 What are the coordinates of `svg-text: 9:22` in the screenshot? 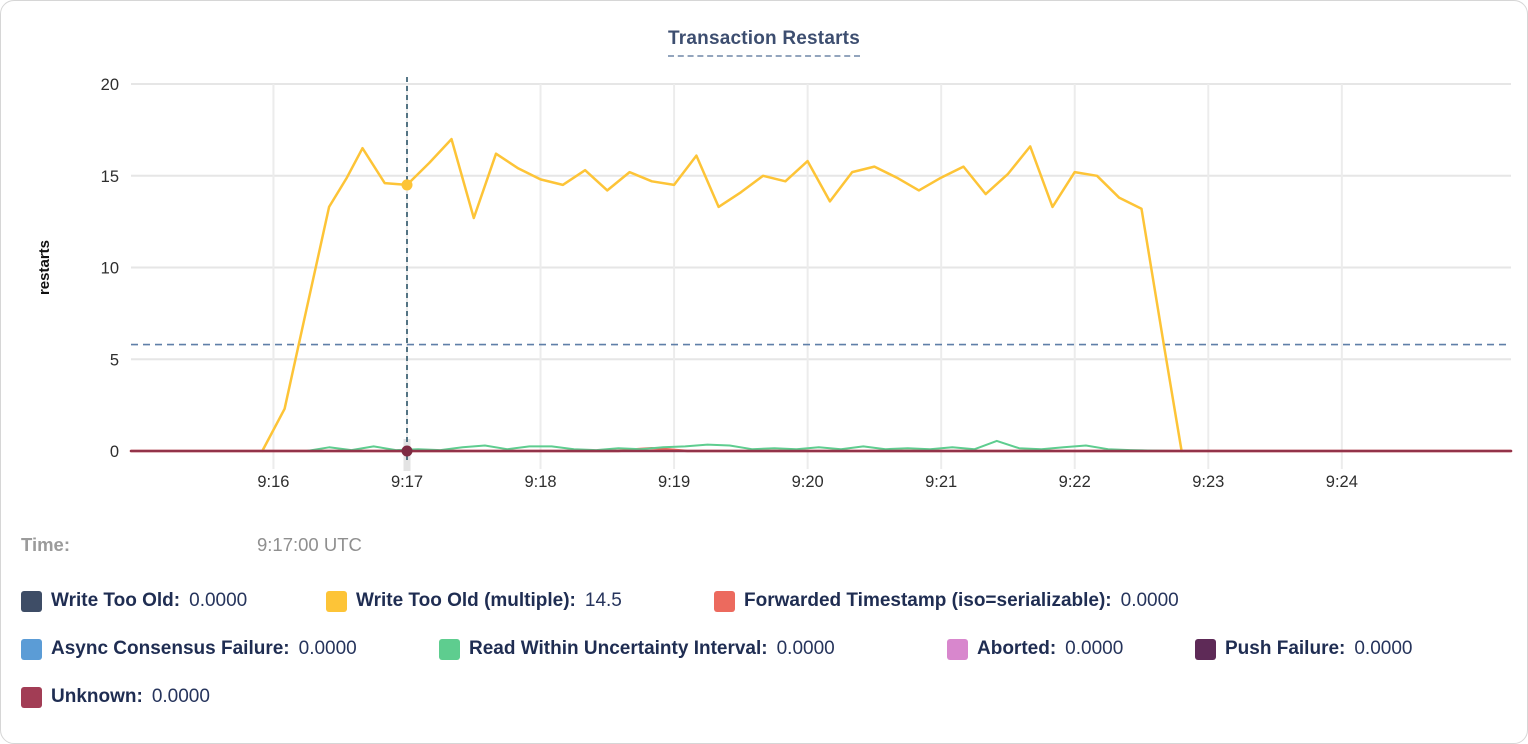 It's located at (1075, 482).